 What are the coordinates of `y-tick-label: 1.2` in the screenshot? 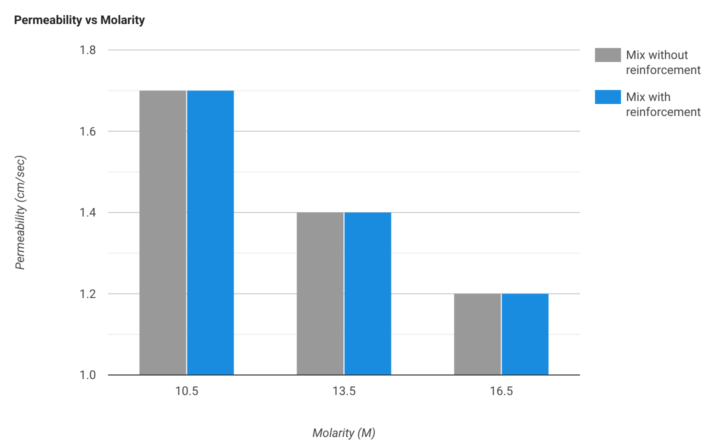 It's located at (87, 293).